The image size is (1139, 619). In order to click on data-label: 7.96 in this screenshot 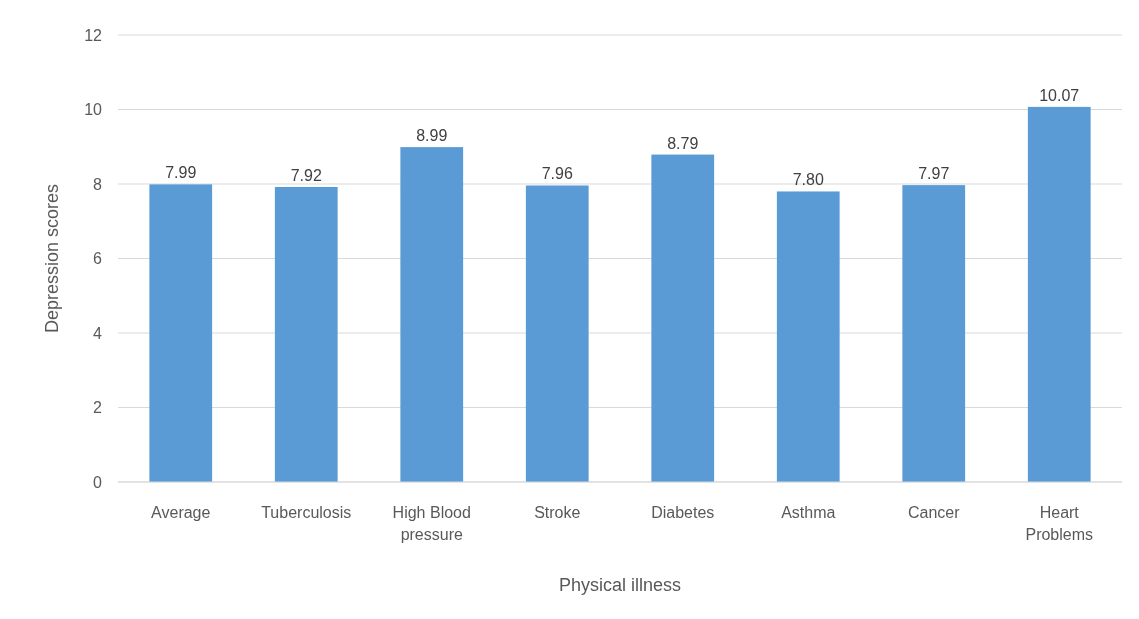, I will do `click(557, 174)`.